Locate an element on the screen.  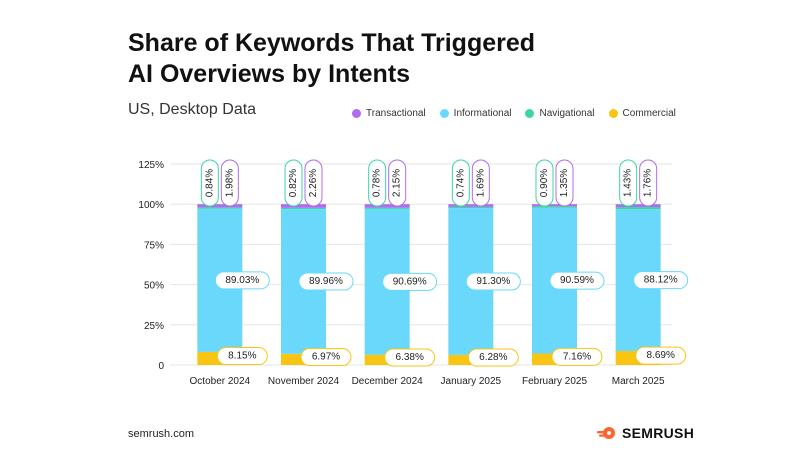
y-tick-label: 100% is located at coordinates (151, 205).